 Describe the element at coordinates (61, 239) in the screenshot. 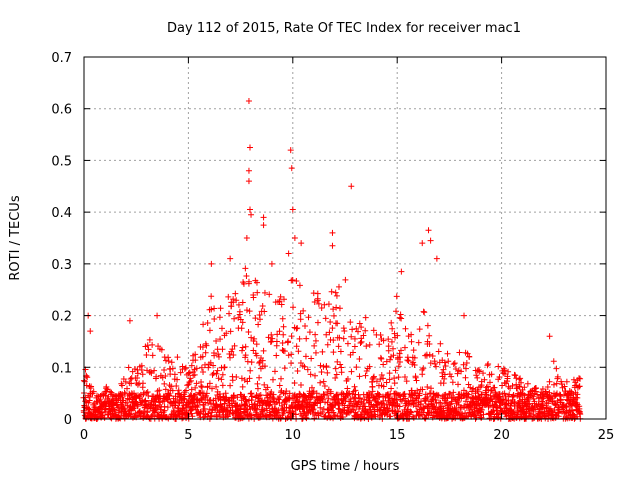

I see `y-tick-labels: 0 0.1 0.2 0.3 0.4 0.5 0.6 0.7` at that location.